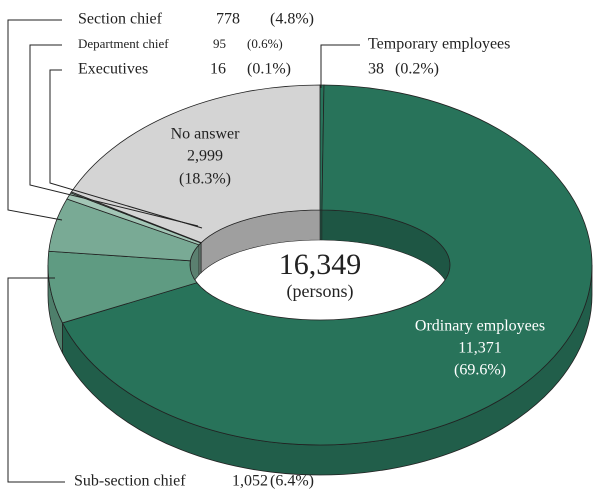 Image resolution: width=595 pixels, height=497 pixels. What do you see at coordinates (320, 291) in the screenshot?
I see `total-unit: (persons)` at bounding box center [320, 291].